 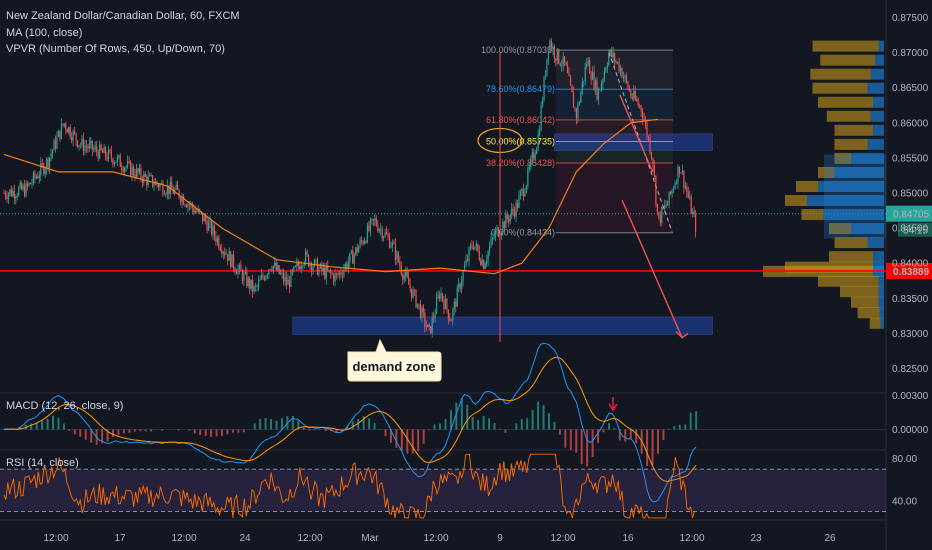 I want to click on rsi-legend: RSI (14, close), so click(x=42, y=463).